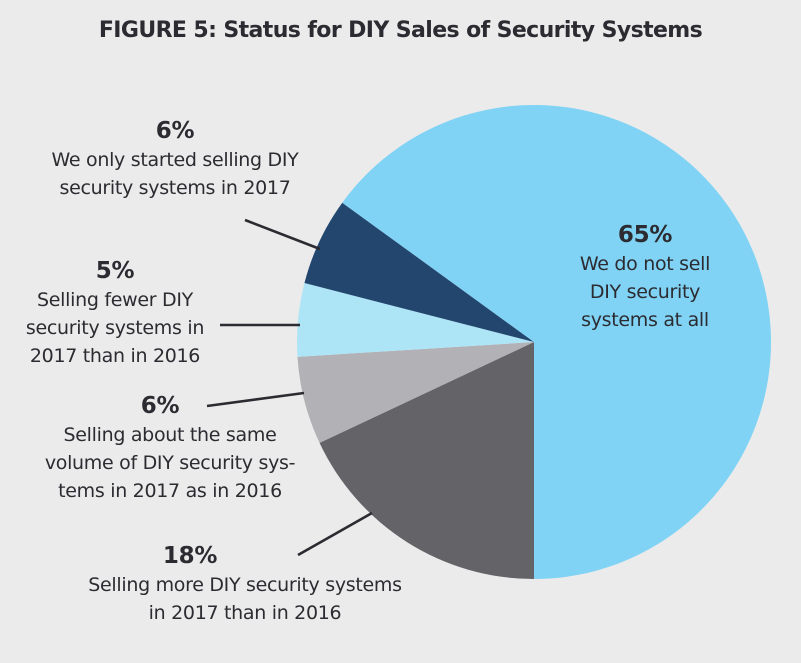 The image size is (801, 663). Describe the element at coordinates (415, 392) in the screenshot. I see `slice-same-volume` at that location.